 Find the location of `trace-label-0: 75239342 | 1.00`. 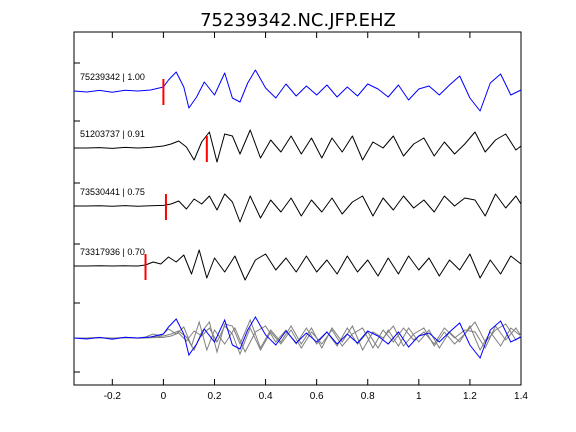

trace-label-0: 75239342 | 1.00 is located at coordinates (112, 77).